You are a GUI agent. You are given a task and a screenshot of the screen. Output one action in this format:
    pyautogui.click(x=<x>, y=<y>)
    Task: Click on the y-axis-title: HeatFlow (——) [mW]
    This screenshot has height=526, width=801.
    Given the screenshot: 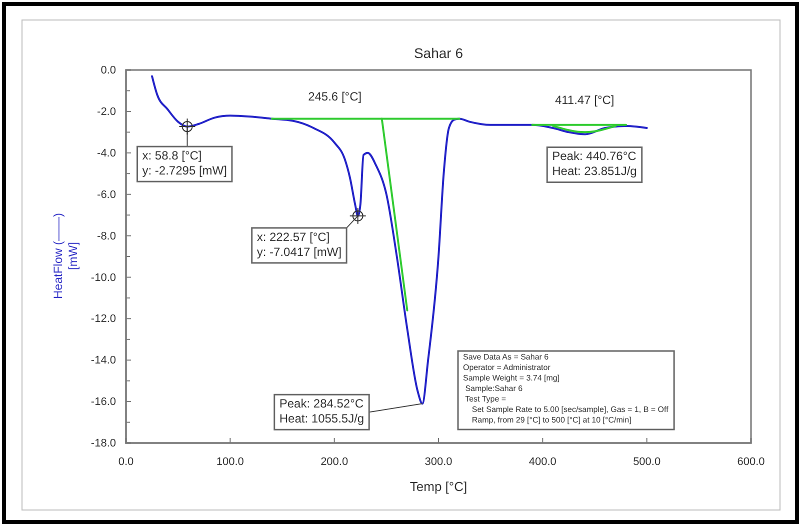 What is the action you would take?
    pyautogui.click(x=65, y=256)
    